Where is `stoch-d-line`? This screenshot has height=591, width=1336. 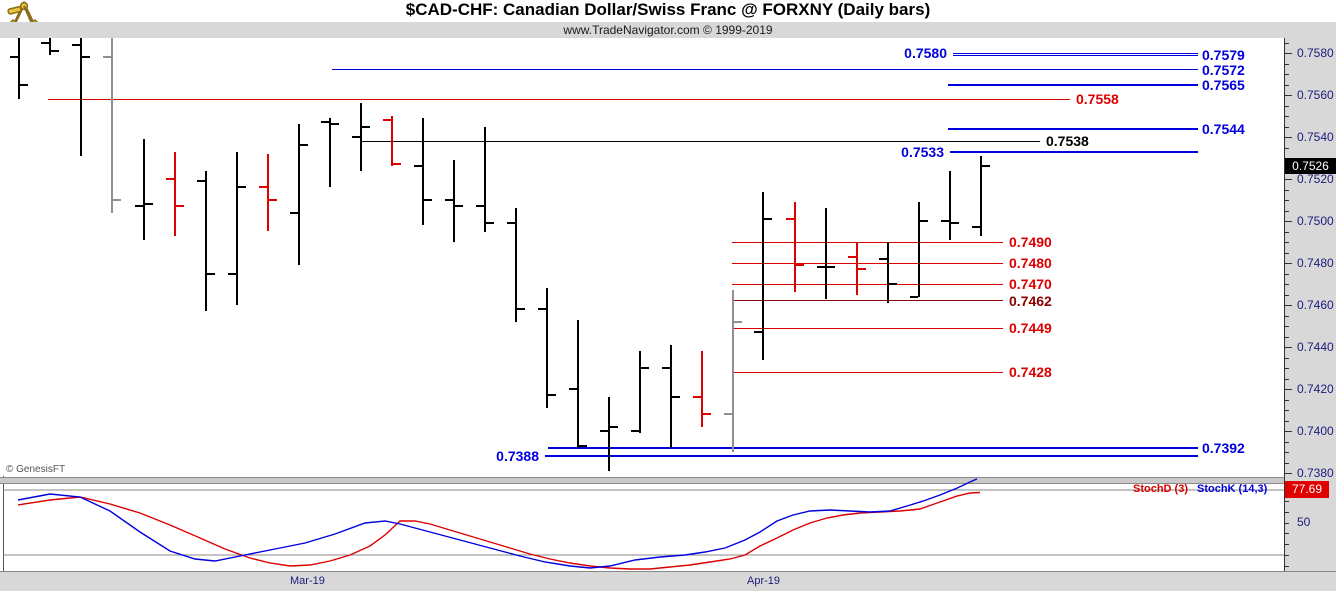
stoch-d-line is located at coordinates (499, 530).